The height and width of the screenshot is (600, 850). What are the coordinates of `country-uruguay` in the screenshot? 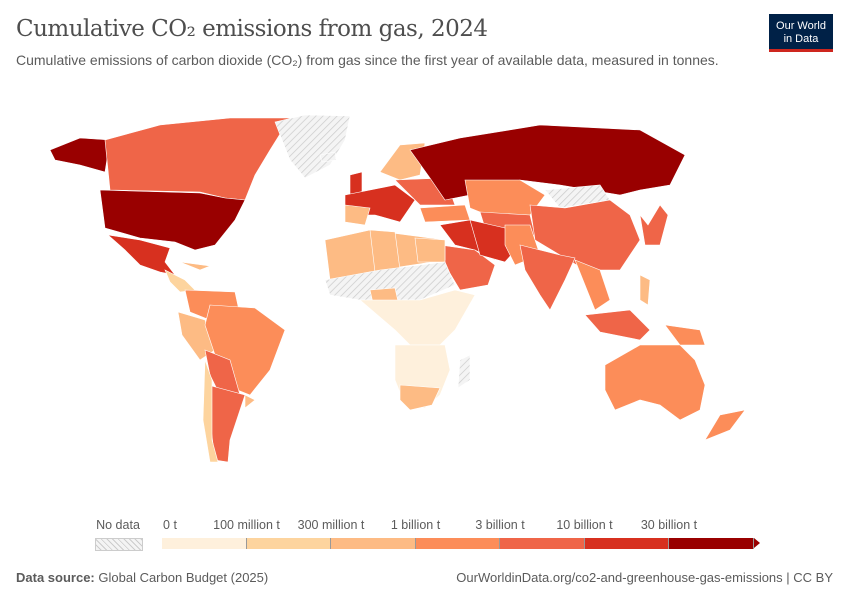 It's located at (250, 401).